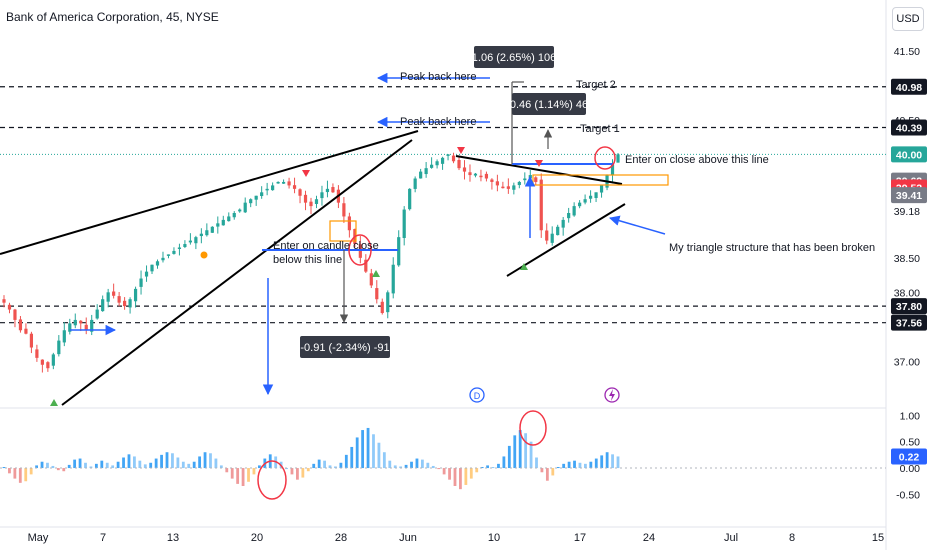 This screenshot has width=932, height=550. What do you see at coordinates (539, 170) in the screenshot?
I see `triangle-upper-line` at bounding box center [539, 170].